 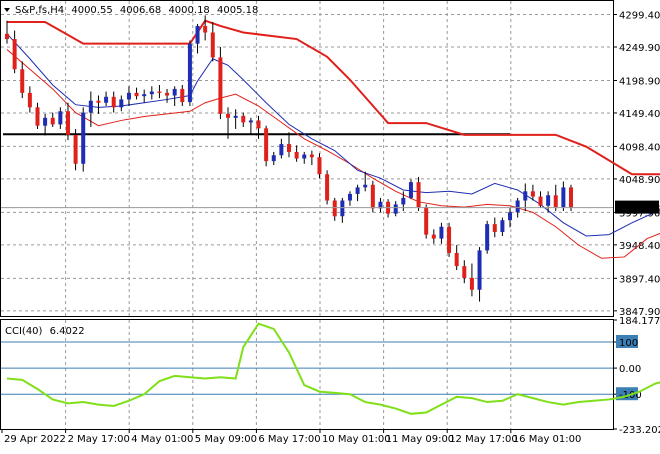 What do you see at coordinates (39, 10) in the screenshot?
I see `symbol-label: S&P,fs,H4` at bounding box center [39, 10].